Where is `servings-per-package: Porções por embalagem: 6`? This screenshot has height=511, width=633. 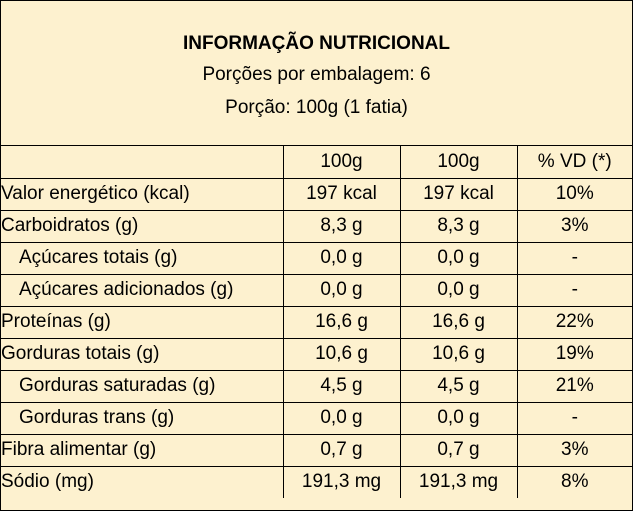 servings-per-package: Porções por embalagem: 6 is located at coordinates (316, 74).